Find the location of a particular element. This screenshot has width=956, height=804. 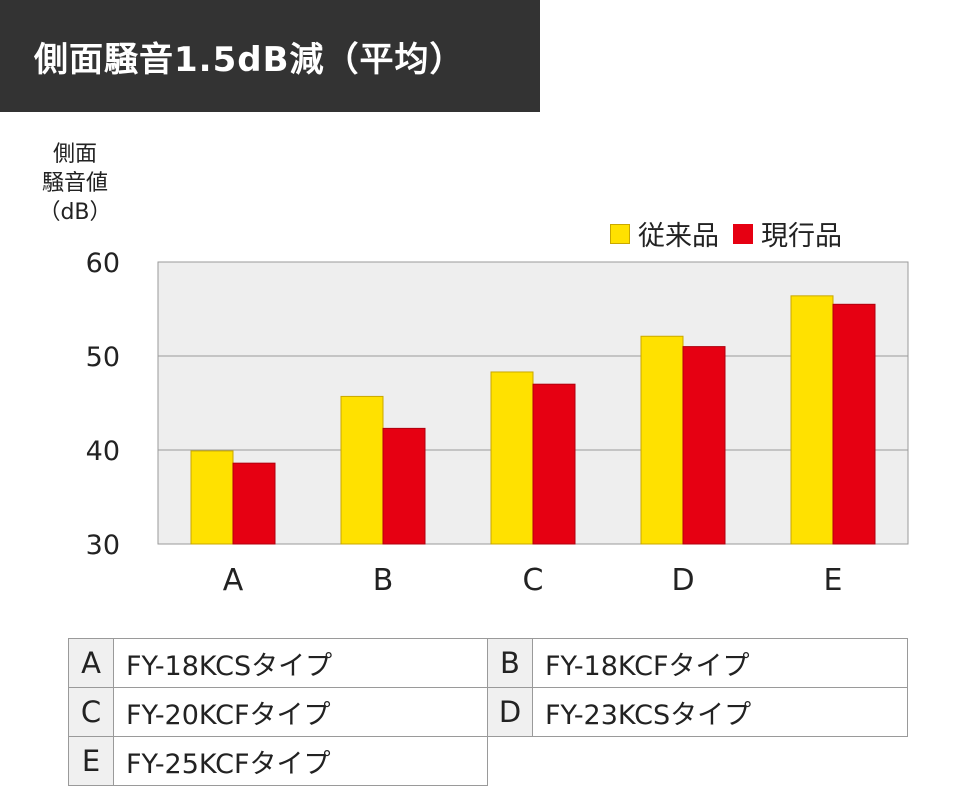

model-label: FY-23KCSタイプ is located at coordinates (648, 715).